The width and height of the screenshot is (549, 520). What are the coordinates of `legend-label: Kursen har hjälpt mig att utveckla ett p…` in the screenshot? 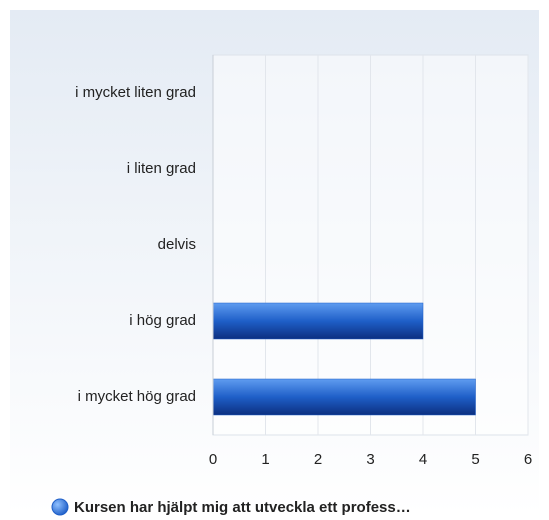 It's located at (242, 507).